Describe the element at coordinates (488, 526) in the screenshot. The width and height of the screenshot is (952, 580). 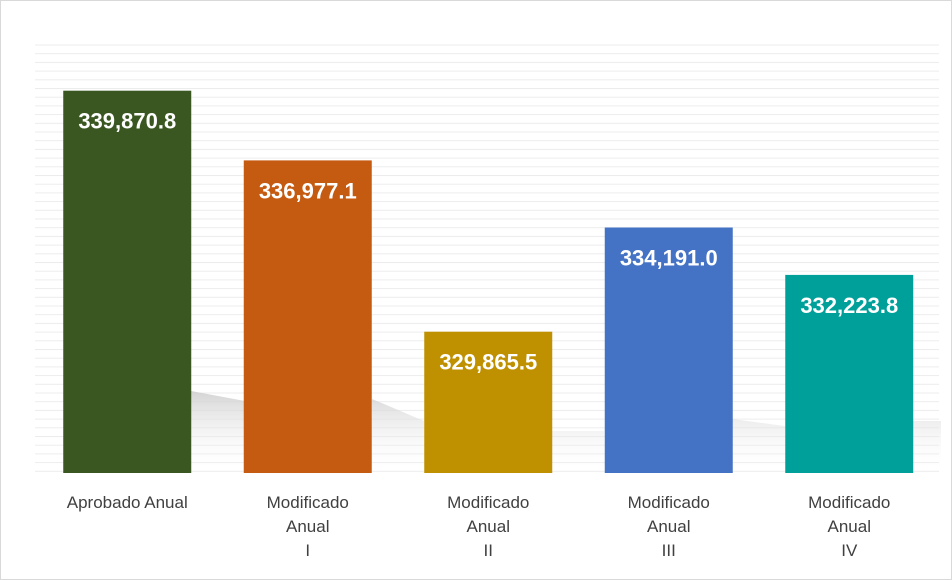
I see `x-tick-label: Modificado Anual II` at that location.